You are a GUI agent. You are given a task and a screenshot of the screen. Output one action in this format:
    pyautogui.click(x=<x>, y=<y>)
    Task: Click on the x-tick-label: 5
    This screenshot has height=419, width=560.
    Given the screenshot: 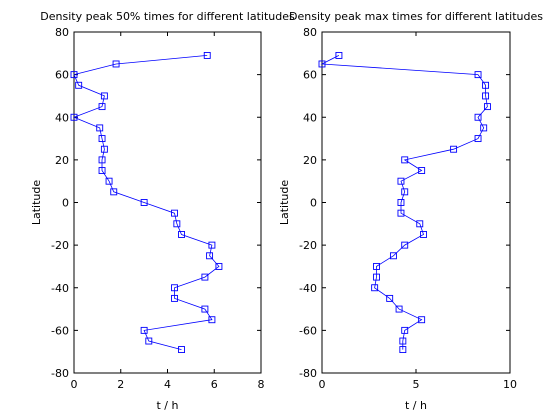 What is the action you would take?
    pyautogui.click(x=416, y=384)
    